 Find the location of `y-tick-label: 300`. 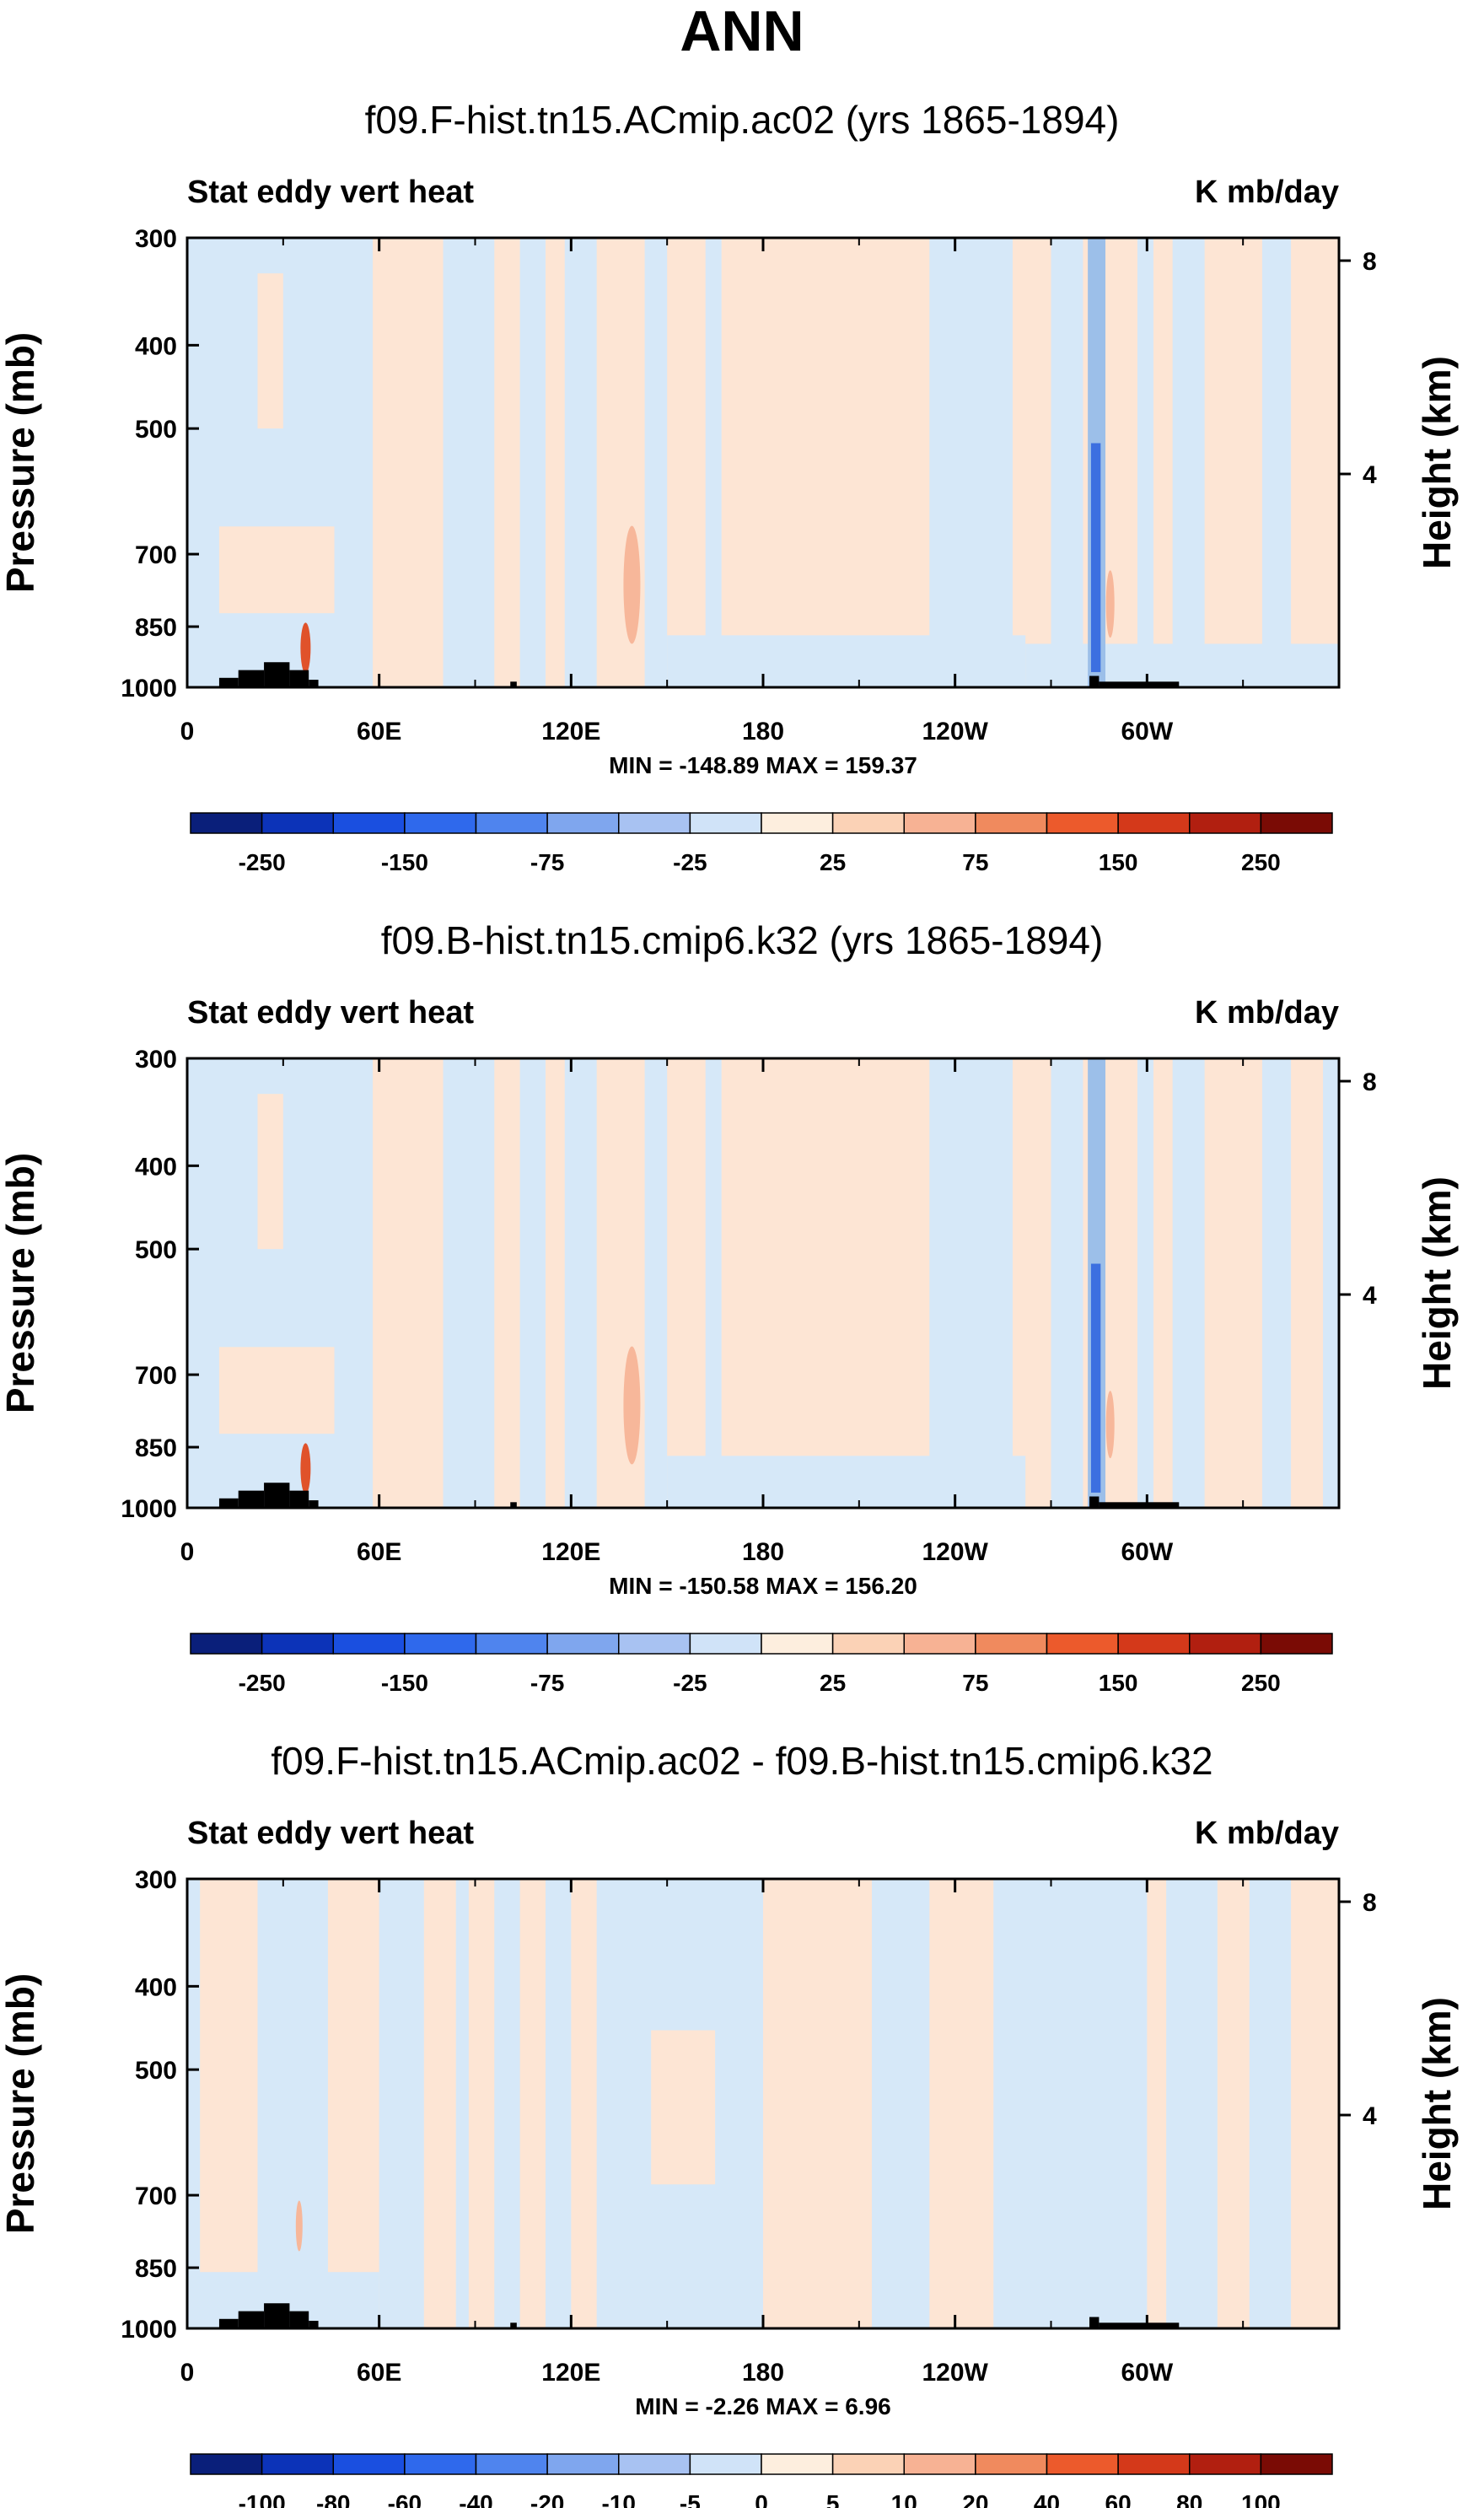

y-tick-label: 300 is located at coordinates (156, 1880).